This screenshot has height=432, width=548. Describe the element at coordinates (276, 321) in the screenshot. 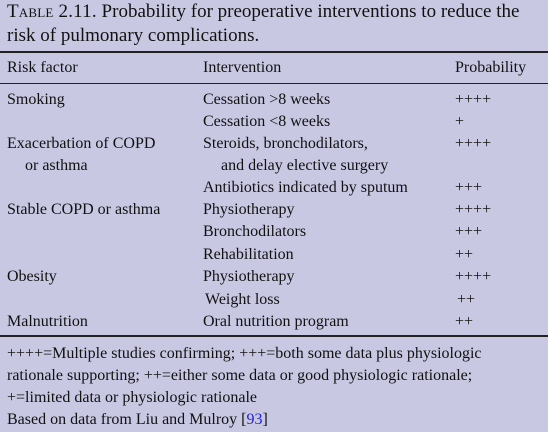

I see `intervention-cell: Oral nutrition program` at that location.